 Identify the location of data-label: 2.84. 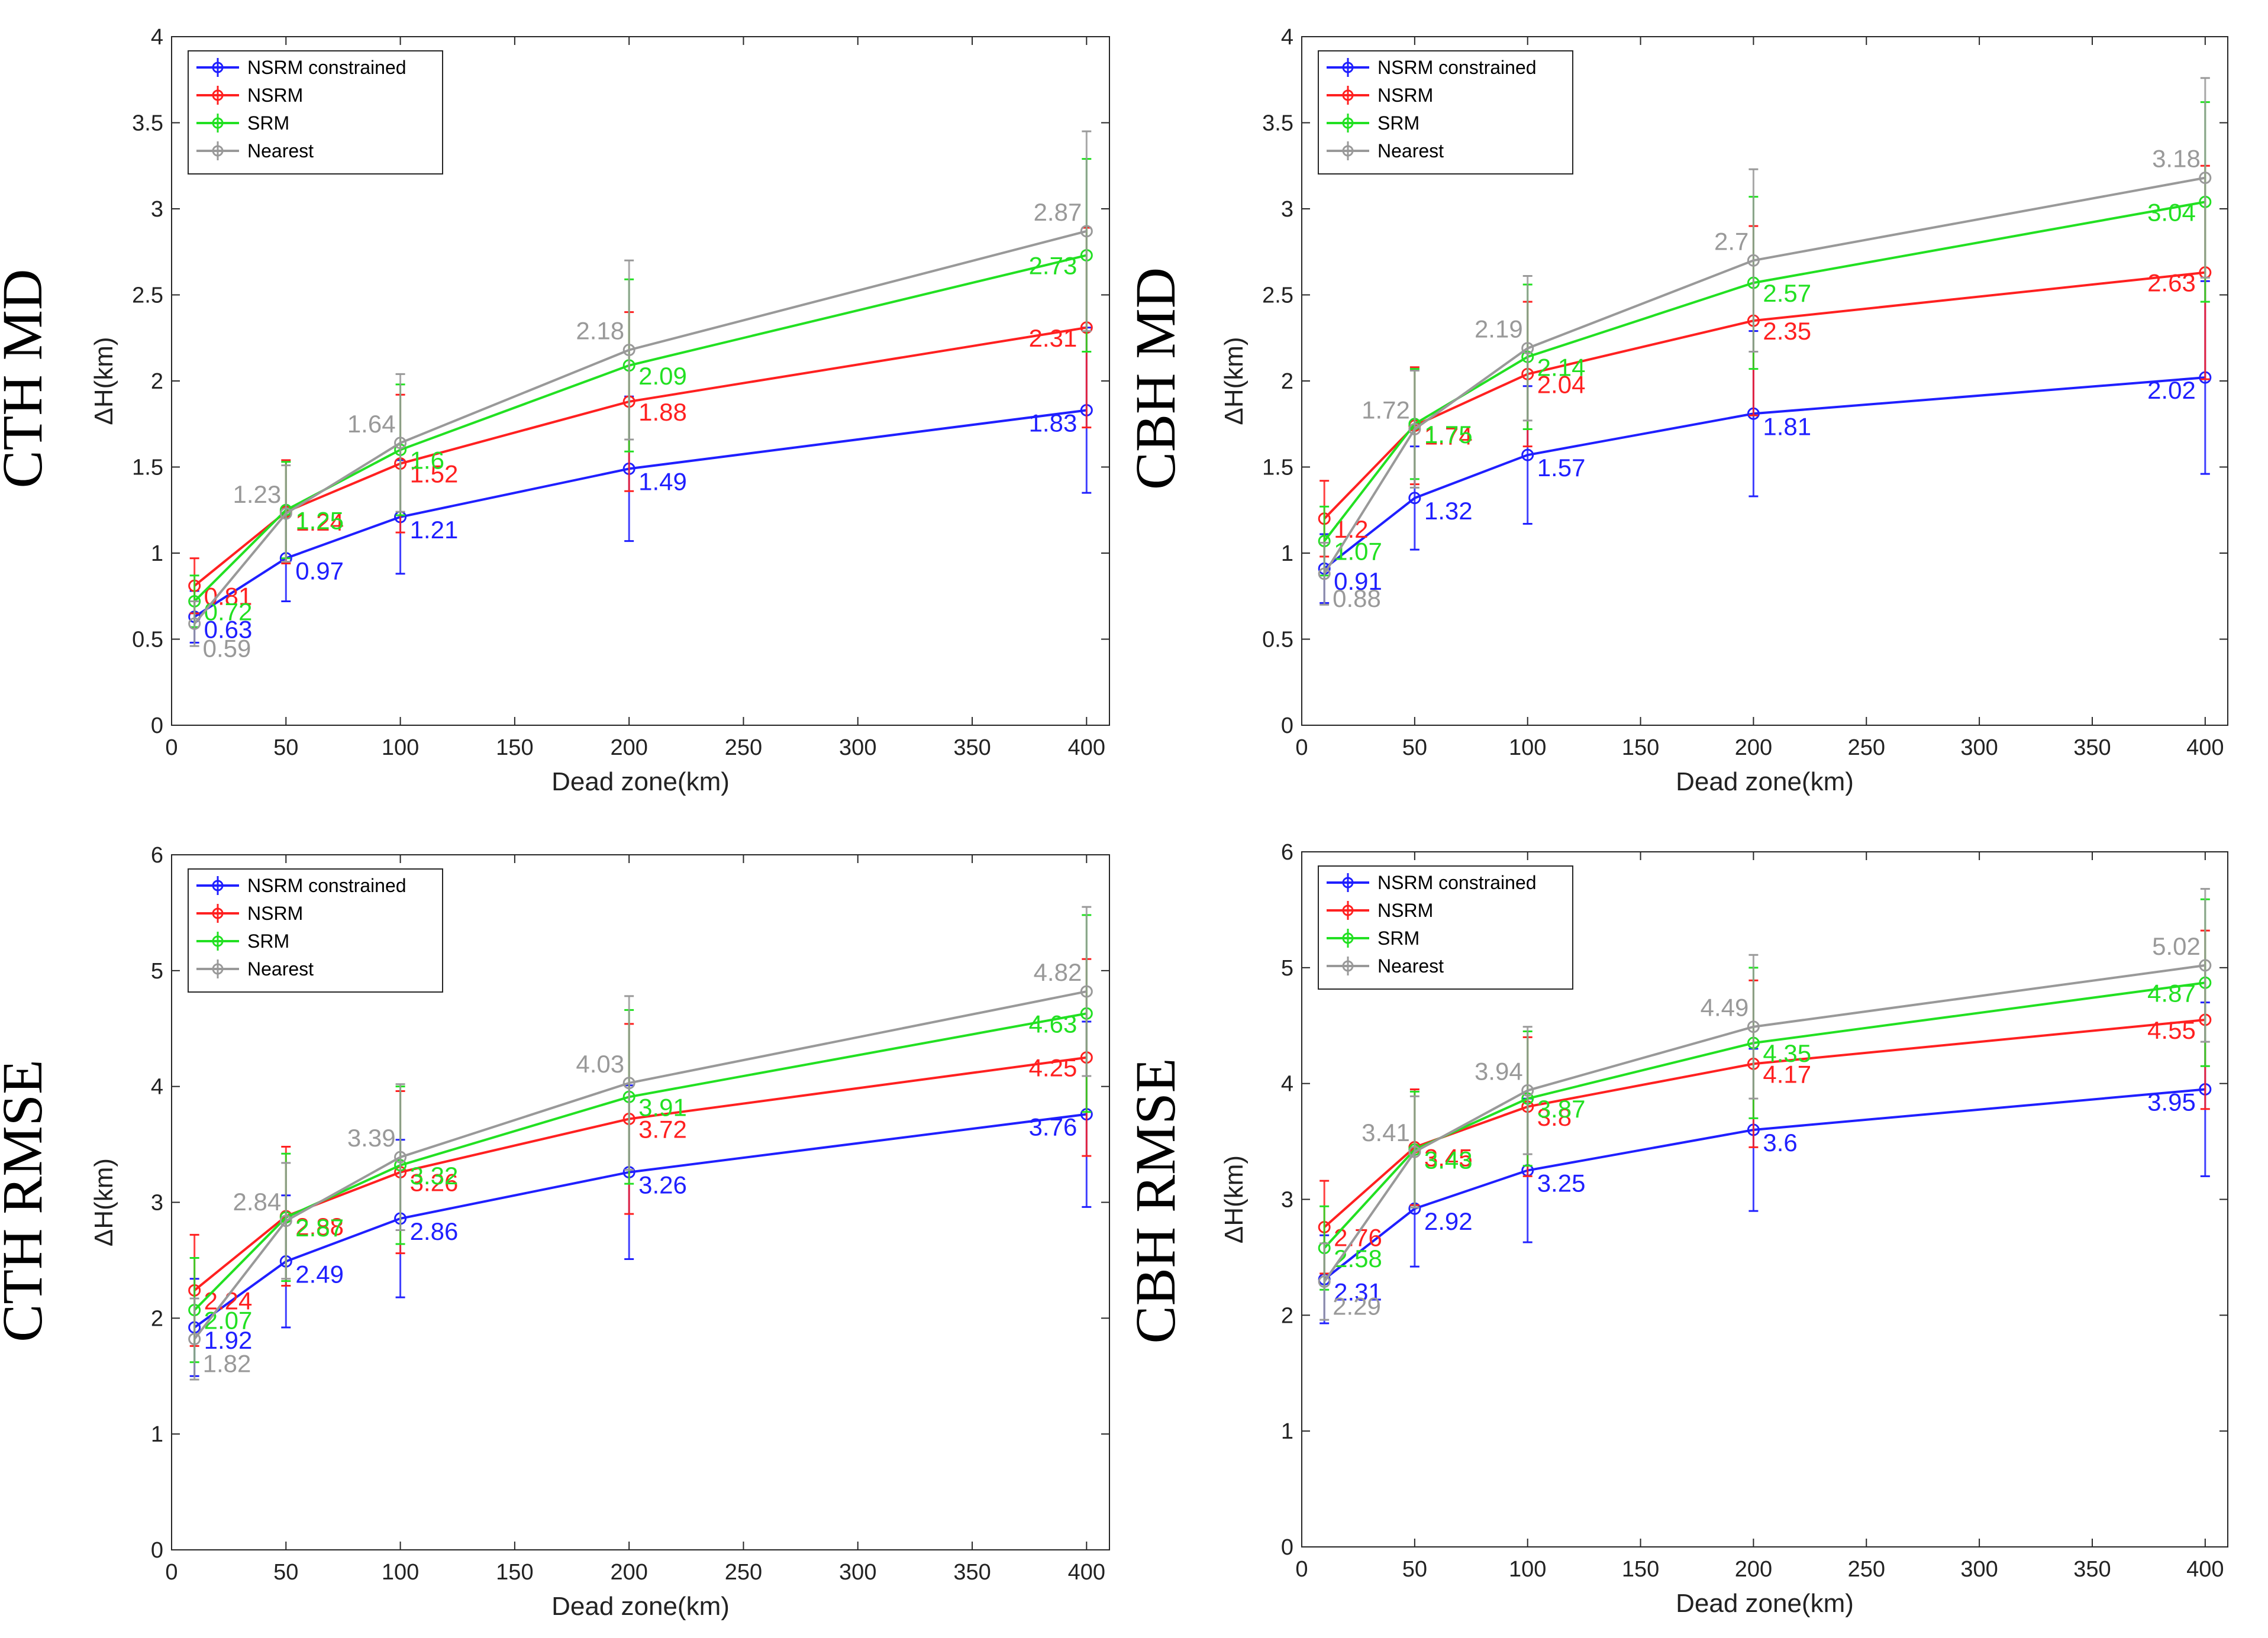
(257, 1202).